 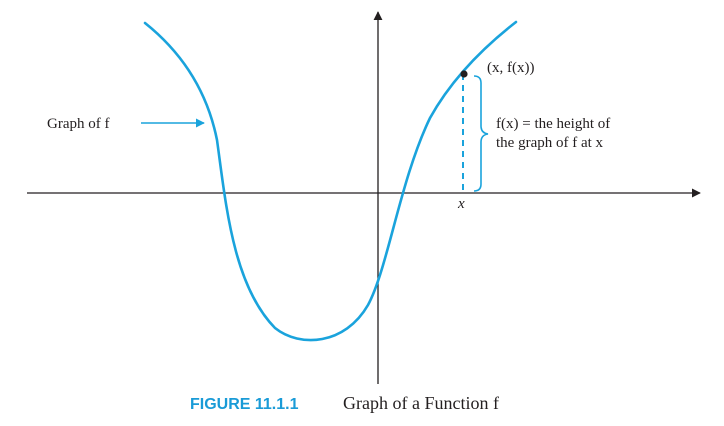 I want to click on figure-number: FIGURE 11.1.1, so click(x=244, y=404).